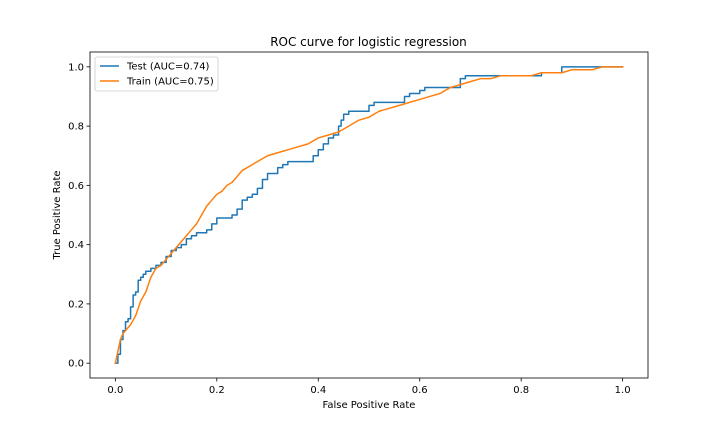 This screenshot has width=720, height=432. Describe the element at coordinates (420, 390) in the screenshot. I see `x-tick-label: 0.6` at that location.